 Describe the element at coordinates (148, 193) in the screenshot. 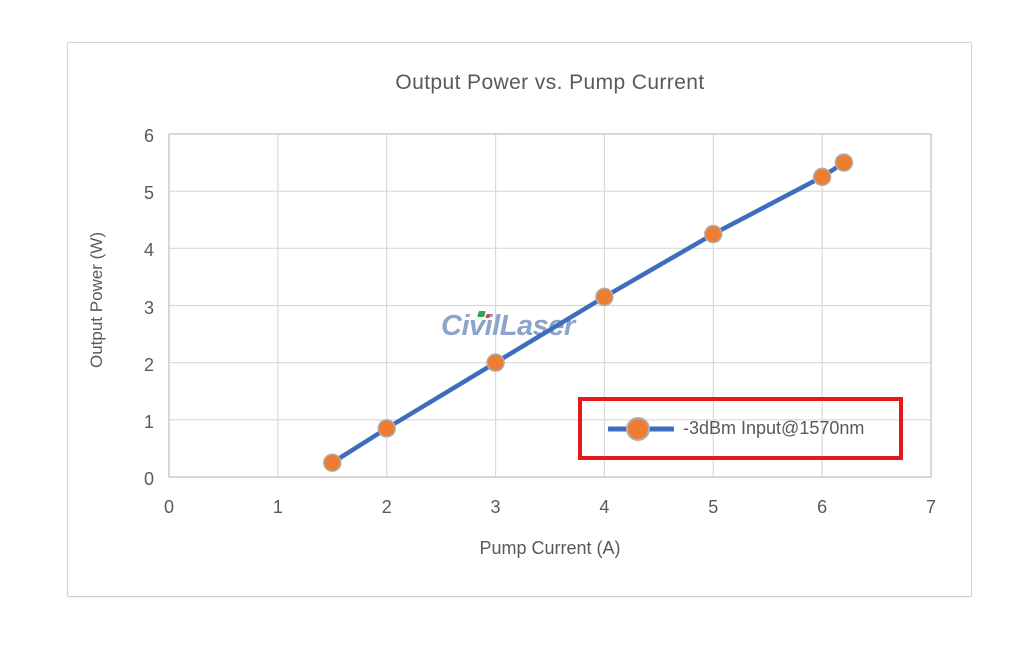

I see `y-tick-label: 5` at that location.